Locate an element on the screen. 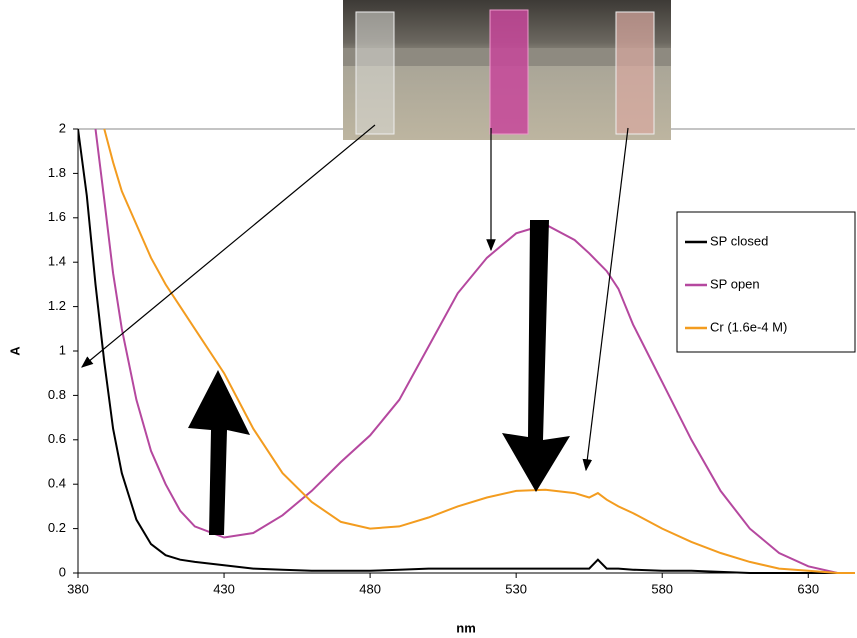 The image size is (857, 638). y-tick-label: 1 is located at coordinates (62, 349).